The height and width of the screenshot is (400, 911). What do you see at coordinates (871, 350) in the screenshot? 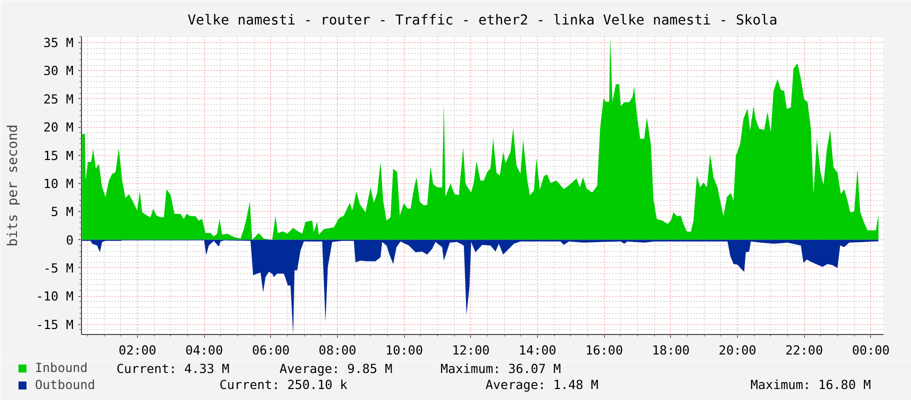
I see `x-tick-label: 00:00` at bounding box center [871, 350].